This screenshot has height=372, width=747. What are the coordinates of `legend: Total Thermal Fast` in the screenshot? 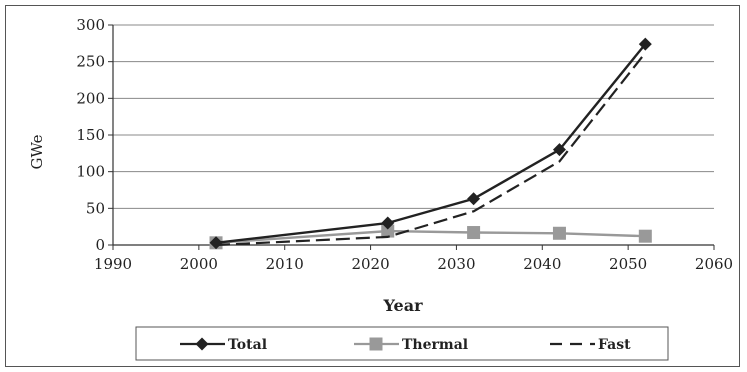 It's located at (402, 343).